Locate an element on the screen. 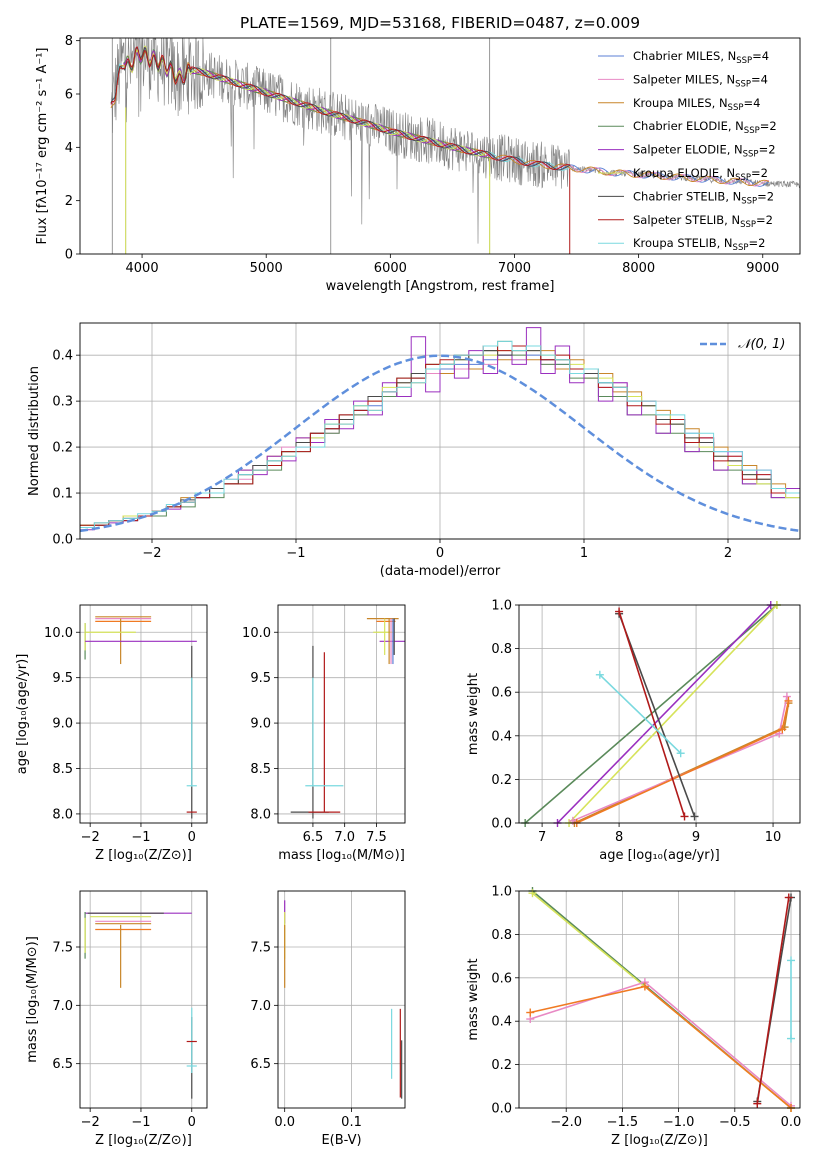 This screenshot has height=1170, width=819. spectrum-model-chab_elodie is located at coordinates (306, 104).